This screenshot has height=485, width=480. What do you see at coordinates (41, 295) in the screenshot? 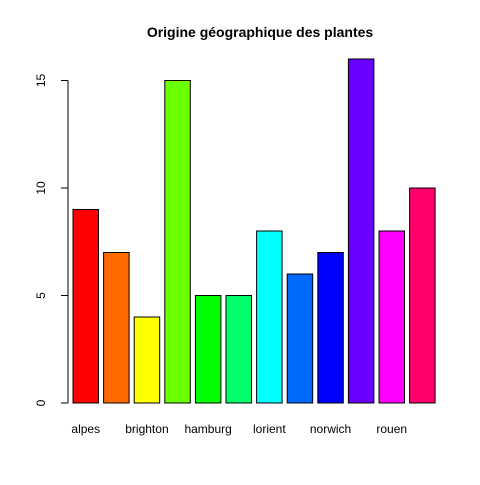
I see `y-tick-label: 5` at bounding box center [41, 295].